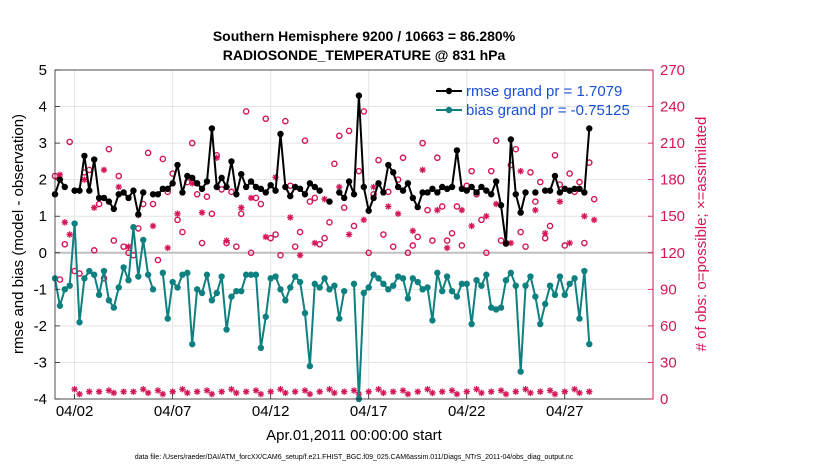 The height and width of the screenshot is (470, 830). Describe the element at coordinates (672, 216) in the screenshot. I see `y2-tick-label: 150` at that location.